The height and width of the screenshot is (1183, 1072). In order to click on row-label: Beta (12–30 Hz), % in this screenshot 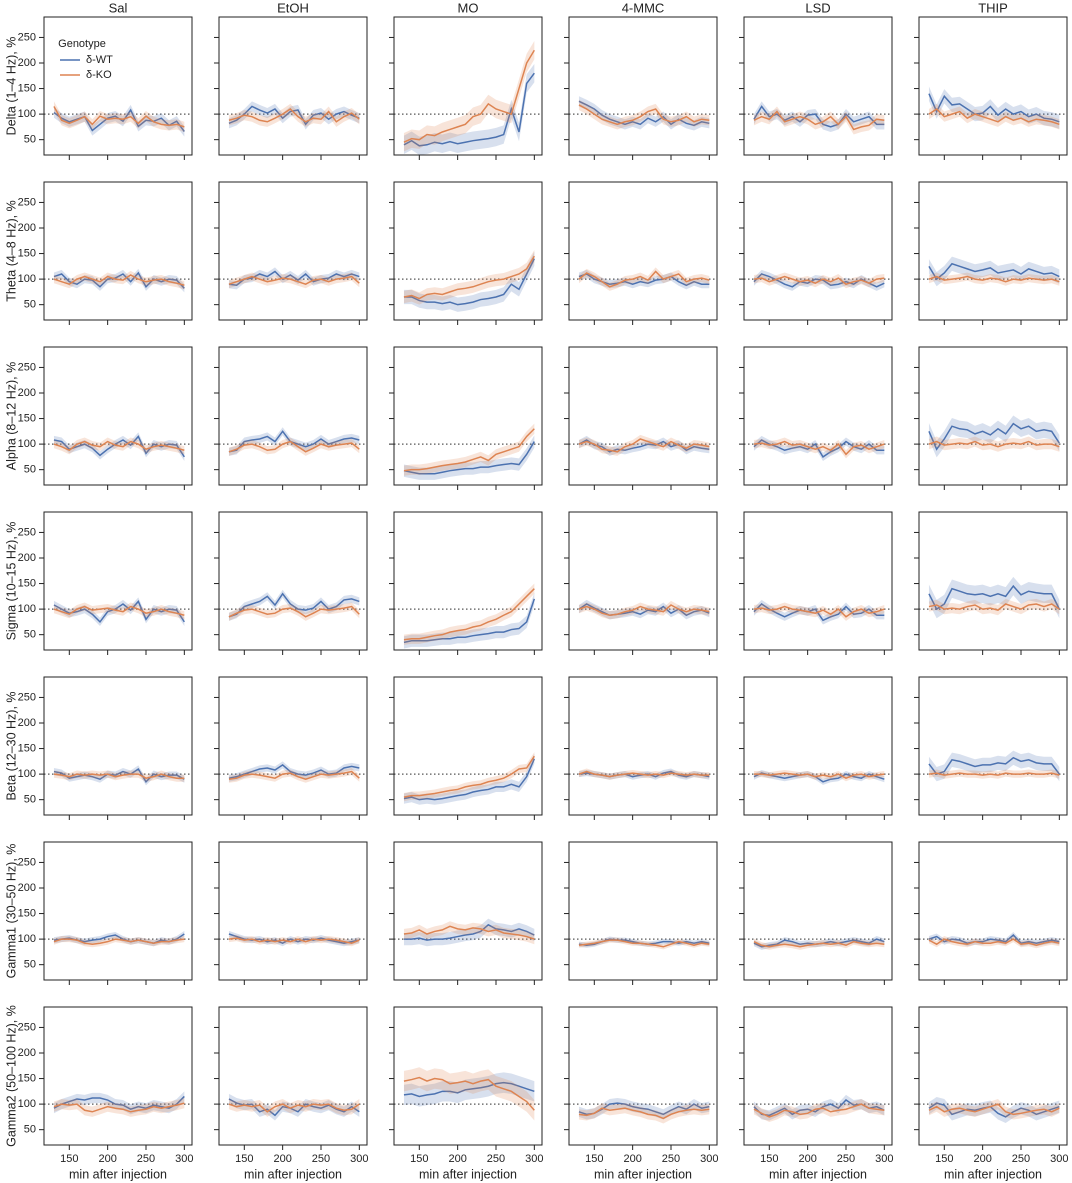, I will do `click(11, 745)`.